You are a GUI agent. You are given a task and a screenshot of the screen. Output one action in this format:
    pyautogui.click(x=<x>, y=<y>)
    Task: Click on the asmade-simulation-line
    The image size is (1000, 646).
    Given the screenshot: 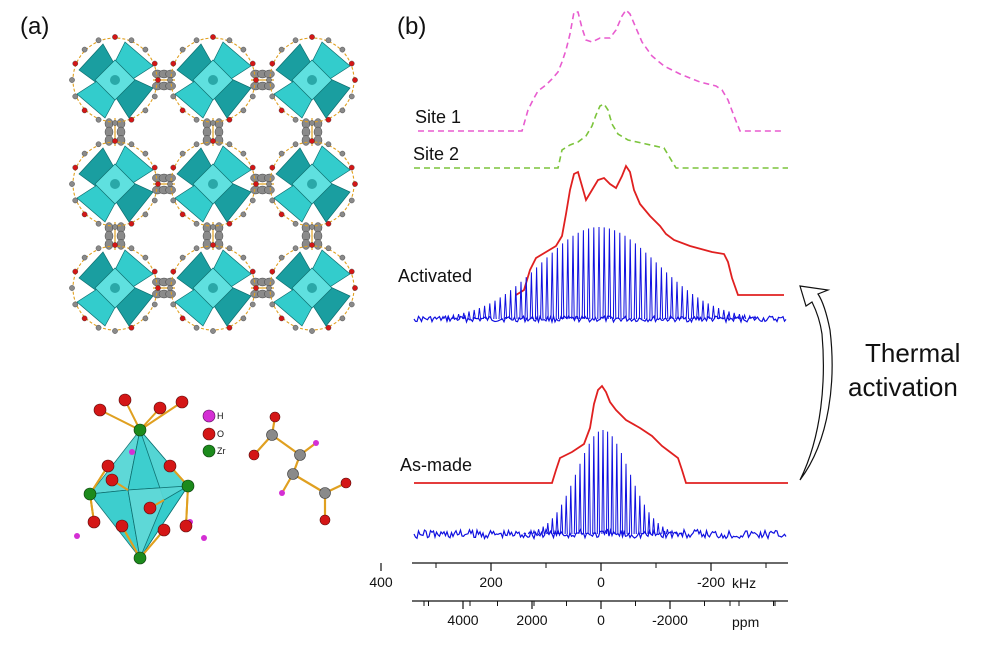 What is the action you would take?
    pyautogui.click(x=601, y=434)
    